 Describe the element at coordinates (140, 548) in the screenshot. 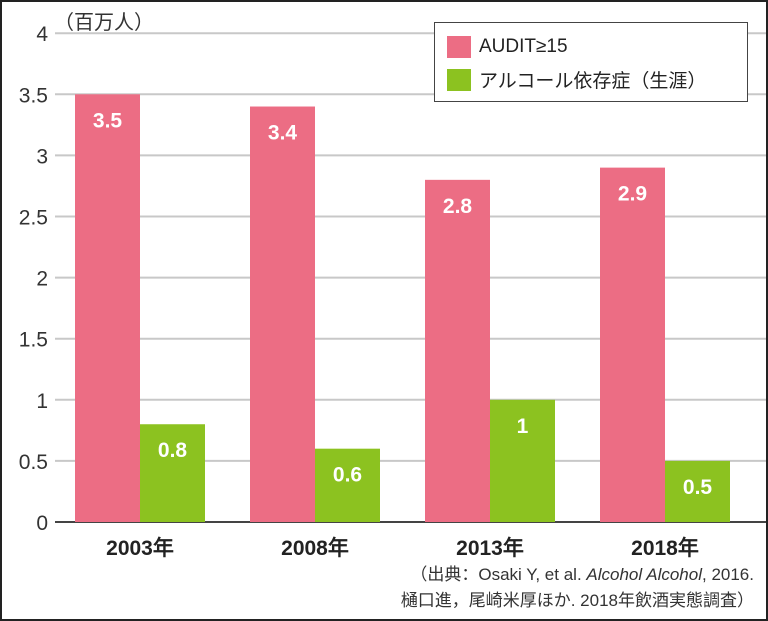

I see `x-tick-label: 2003年` at that location.